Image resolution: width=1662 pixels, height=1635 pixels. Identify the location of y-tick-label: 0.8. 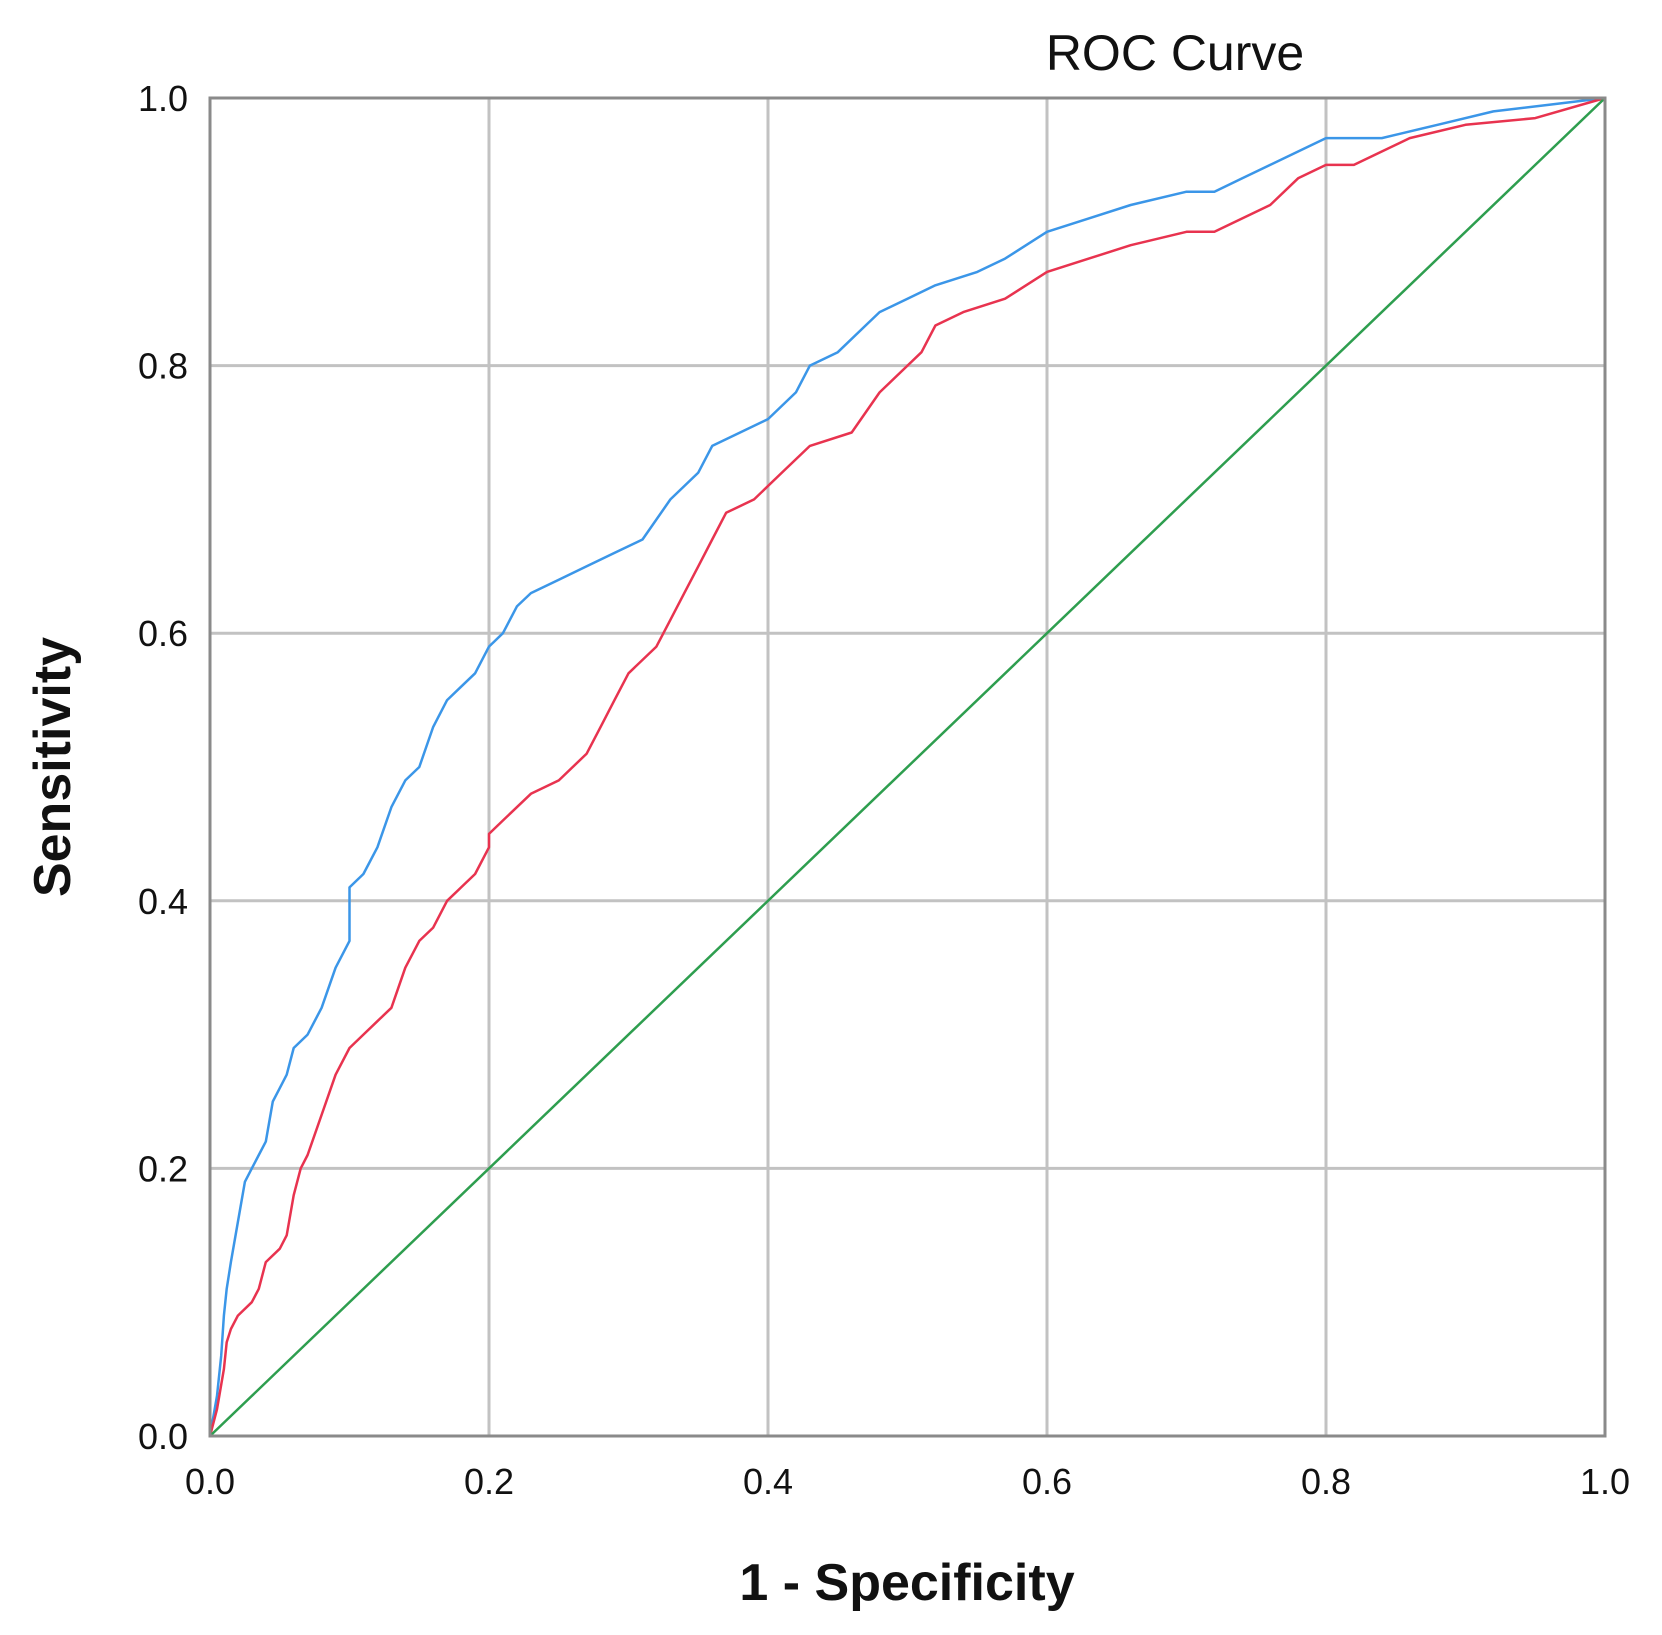
(163, 366).